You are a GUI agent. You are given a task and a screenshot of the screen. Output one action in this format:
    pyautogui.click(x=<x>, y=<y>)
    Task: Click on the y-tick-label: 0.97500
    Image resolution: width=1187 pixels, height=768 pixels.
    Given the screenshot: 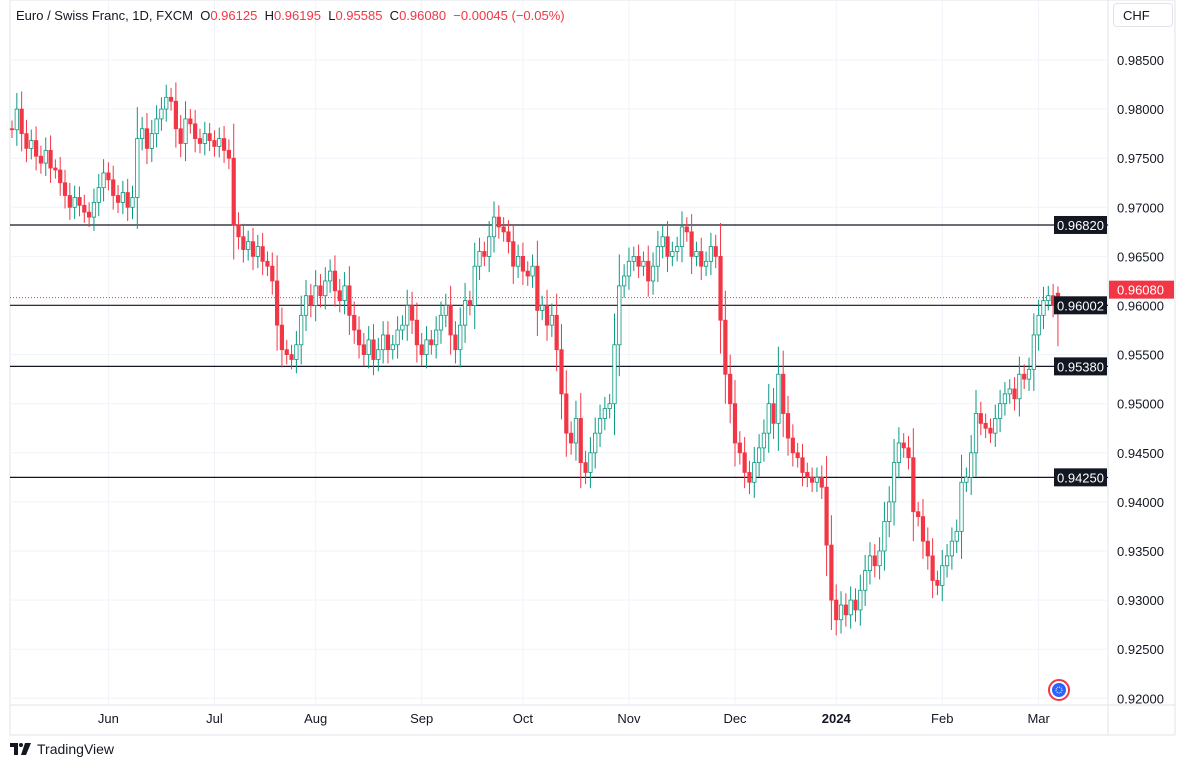 What is the action you would take?
    pyautogui.click(x=1140, y=158)
    